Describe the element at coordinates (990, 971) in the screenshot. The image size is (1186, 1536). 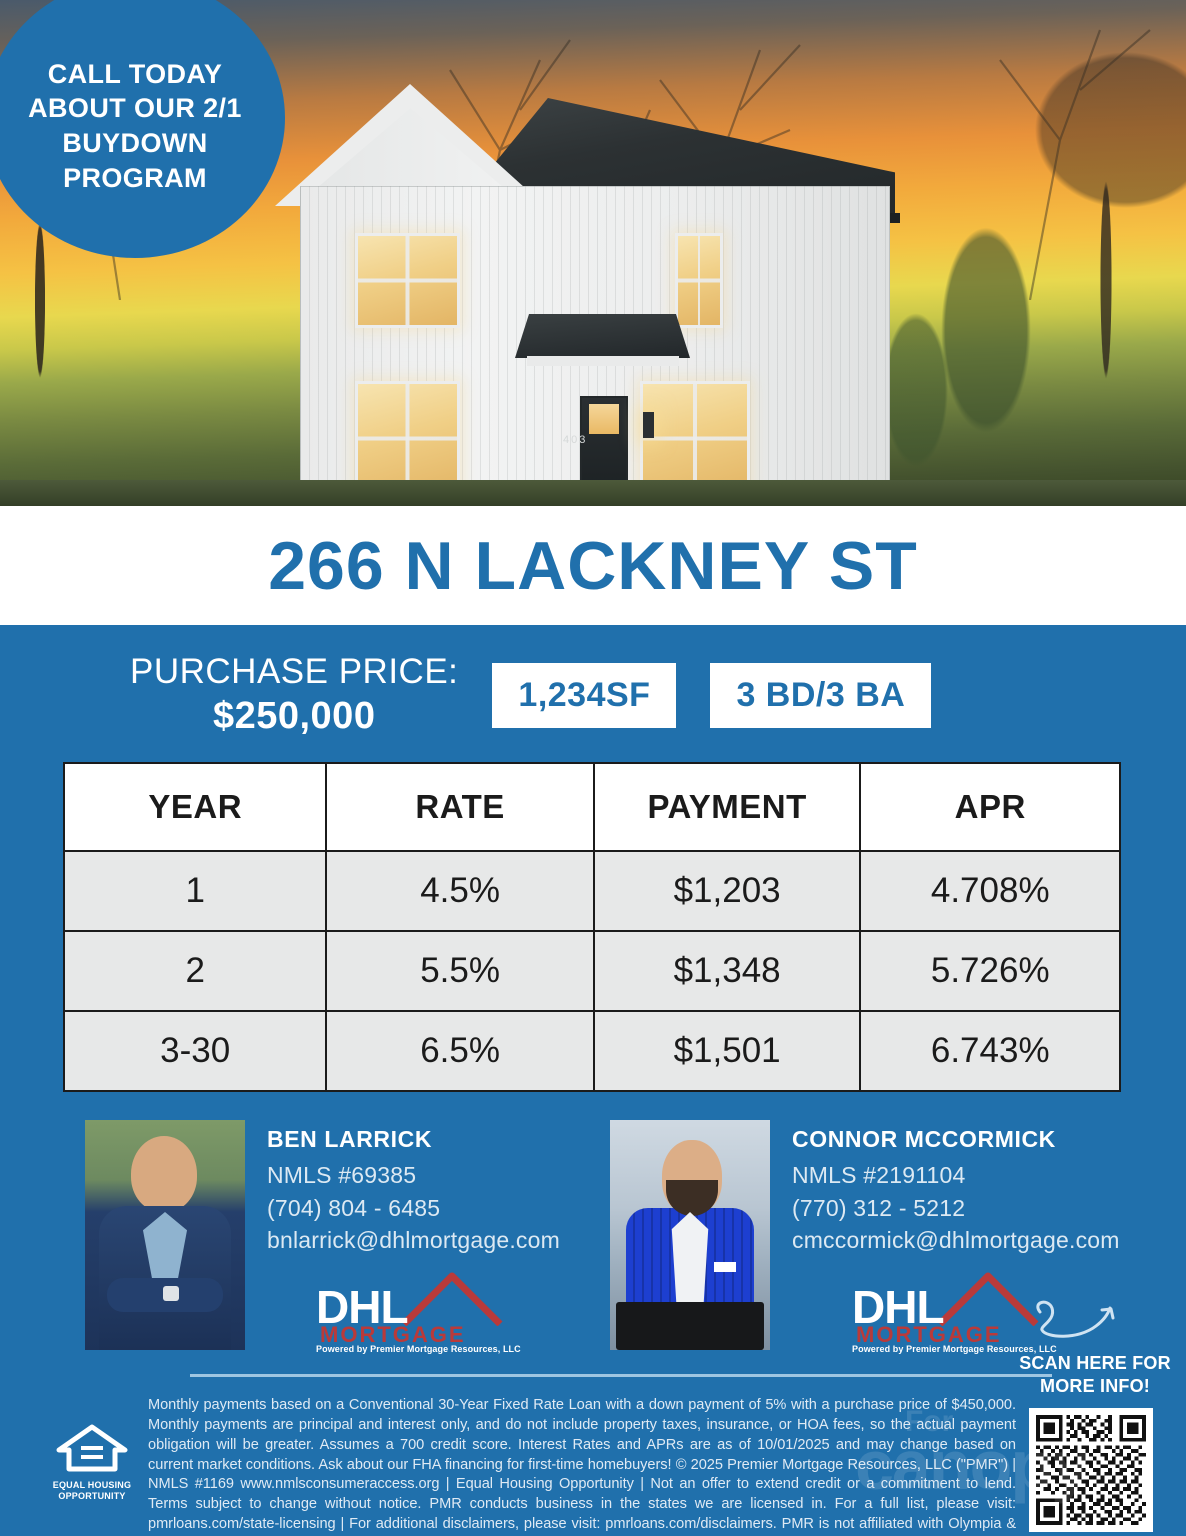
I see `cell-apr: 5.726%` at that location.